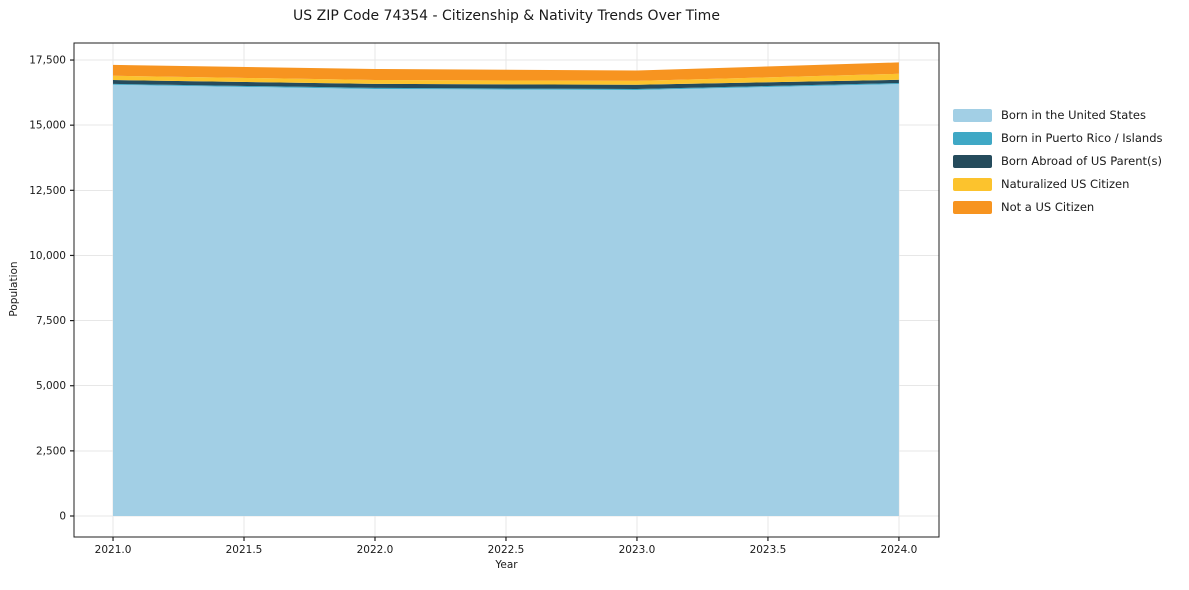  I want to click on legend-label: Born in Puerto Rico / Islands, so click(1082, 138).